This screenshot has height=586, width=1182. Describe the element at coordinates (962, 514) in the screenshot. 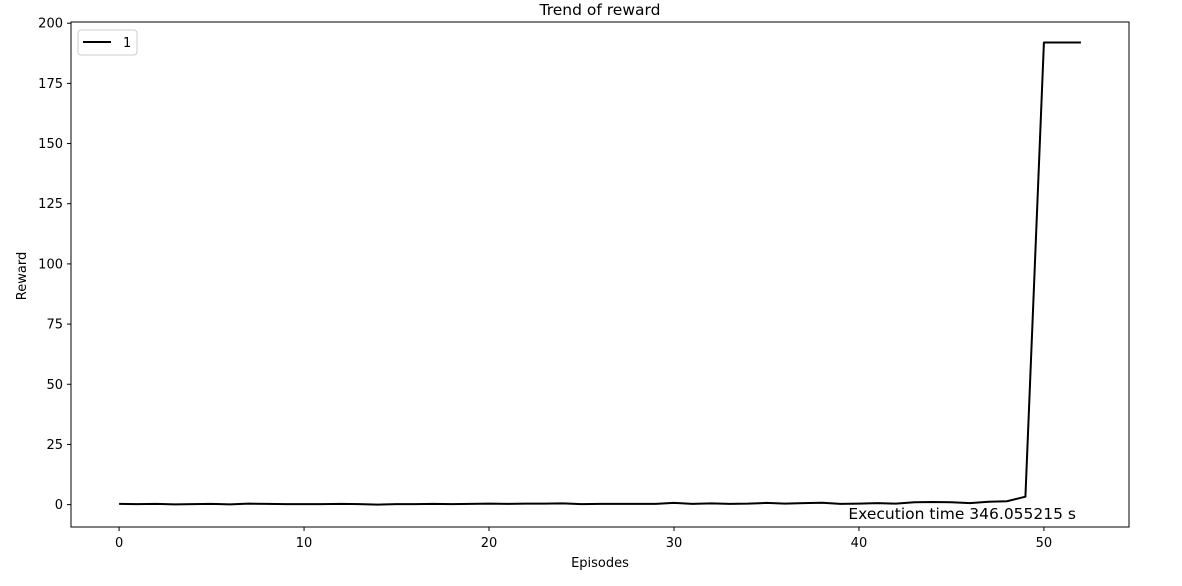

I see `execution-time-annotation: Execution time 346.055215 s` at that location.